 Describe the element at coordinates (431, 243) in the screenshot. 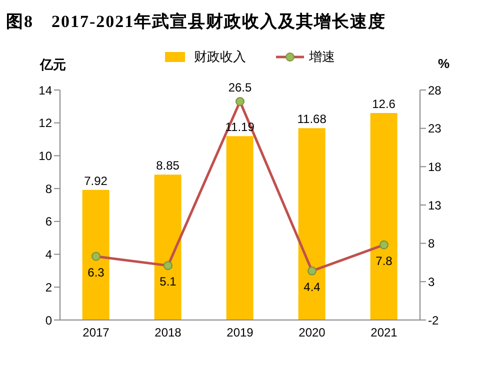

I see `y2-tick-label: 8` at that location.